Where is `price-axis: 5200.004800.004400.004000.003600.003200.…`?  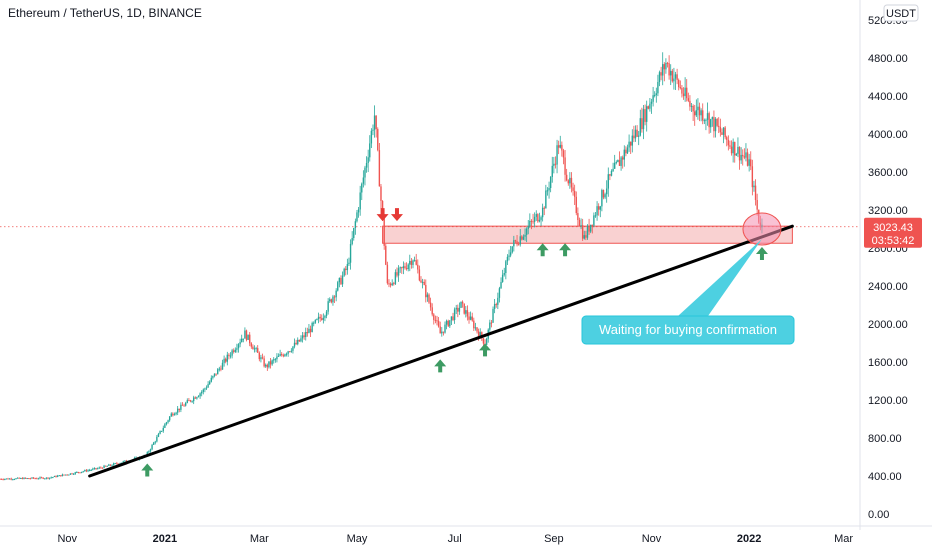 price-axis: 5200.004800.004400.004000.003600.003200.… is located at coordinates (893, 262).